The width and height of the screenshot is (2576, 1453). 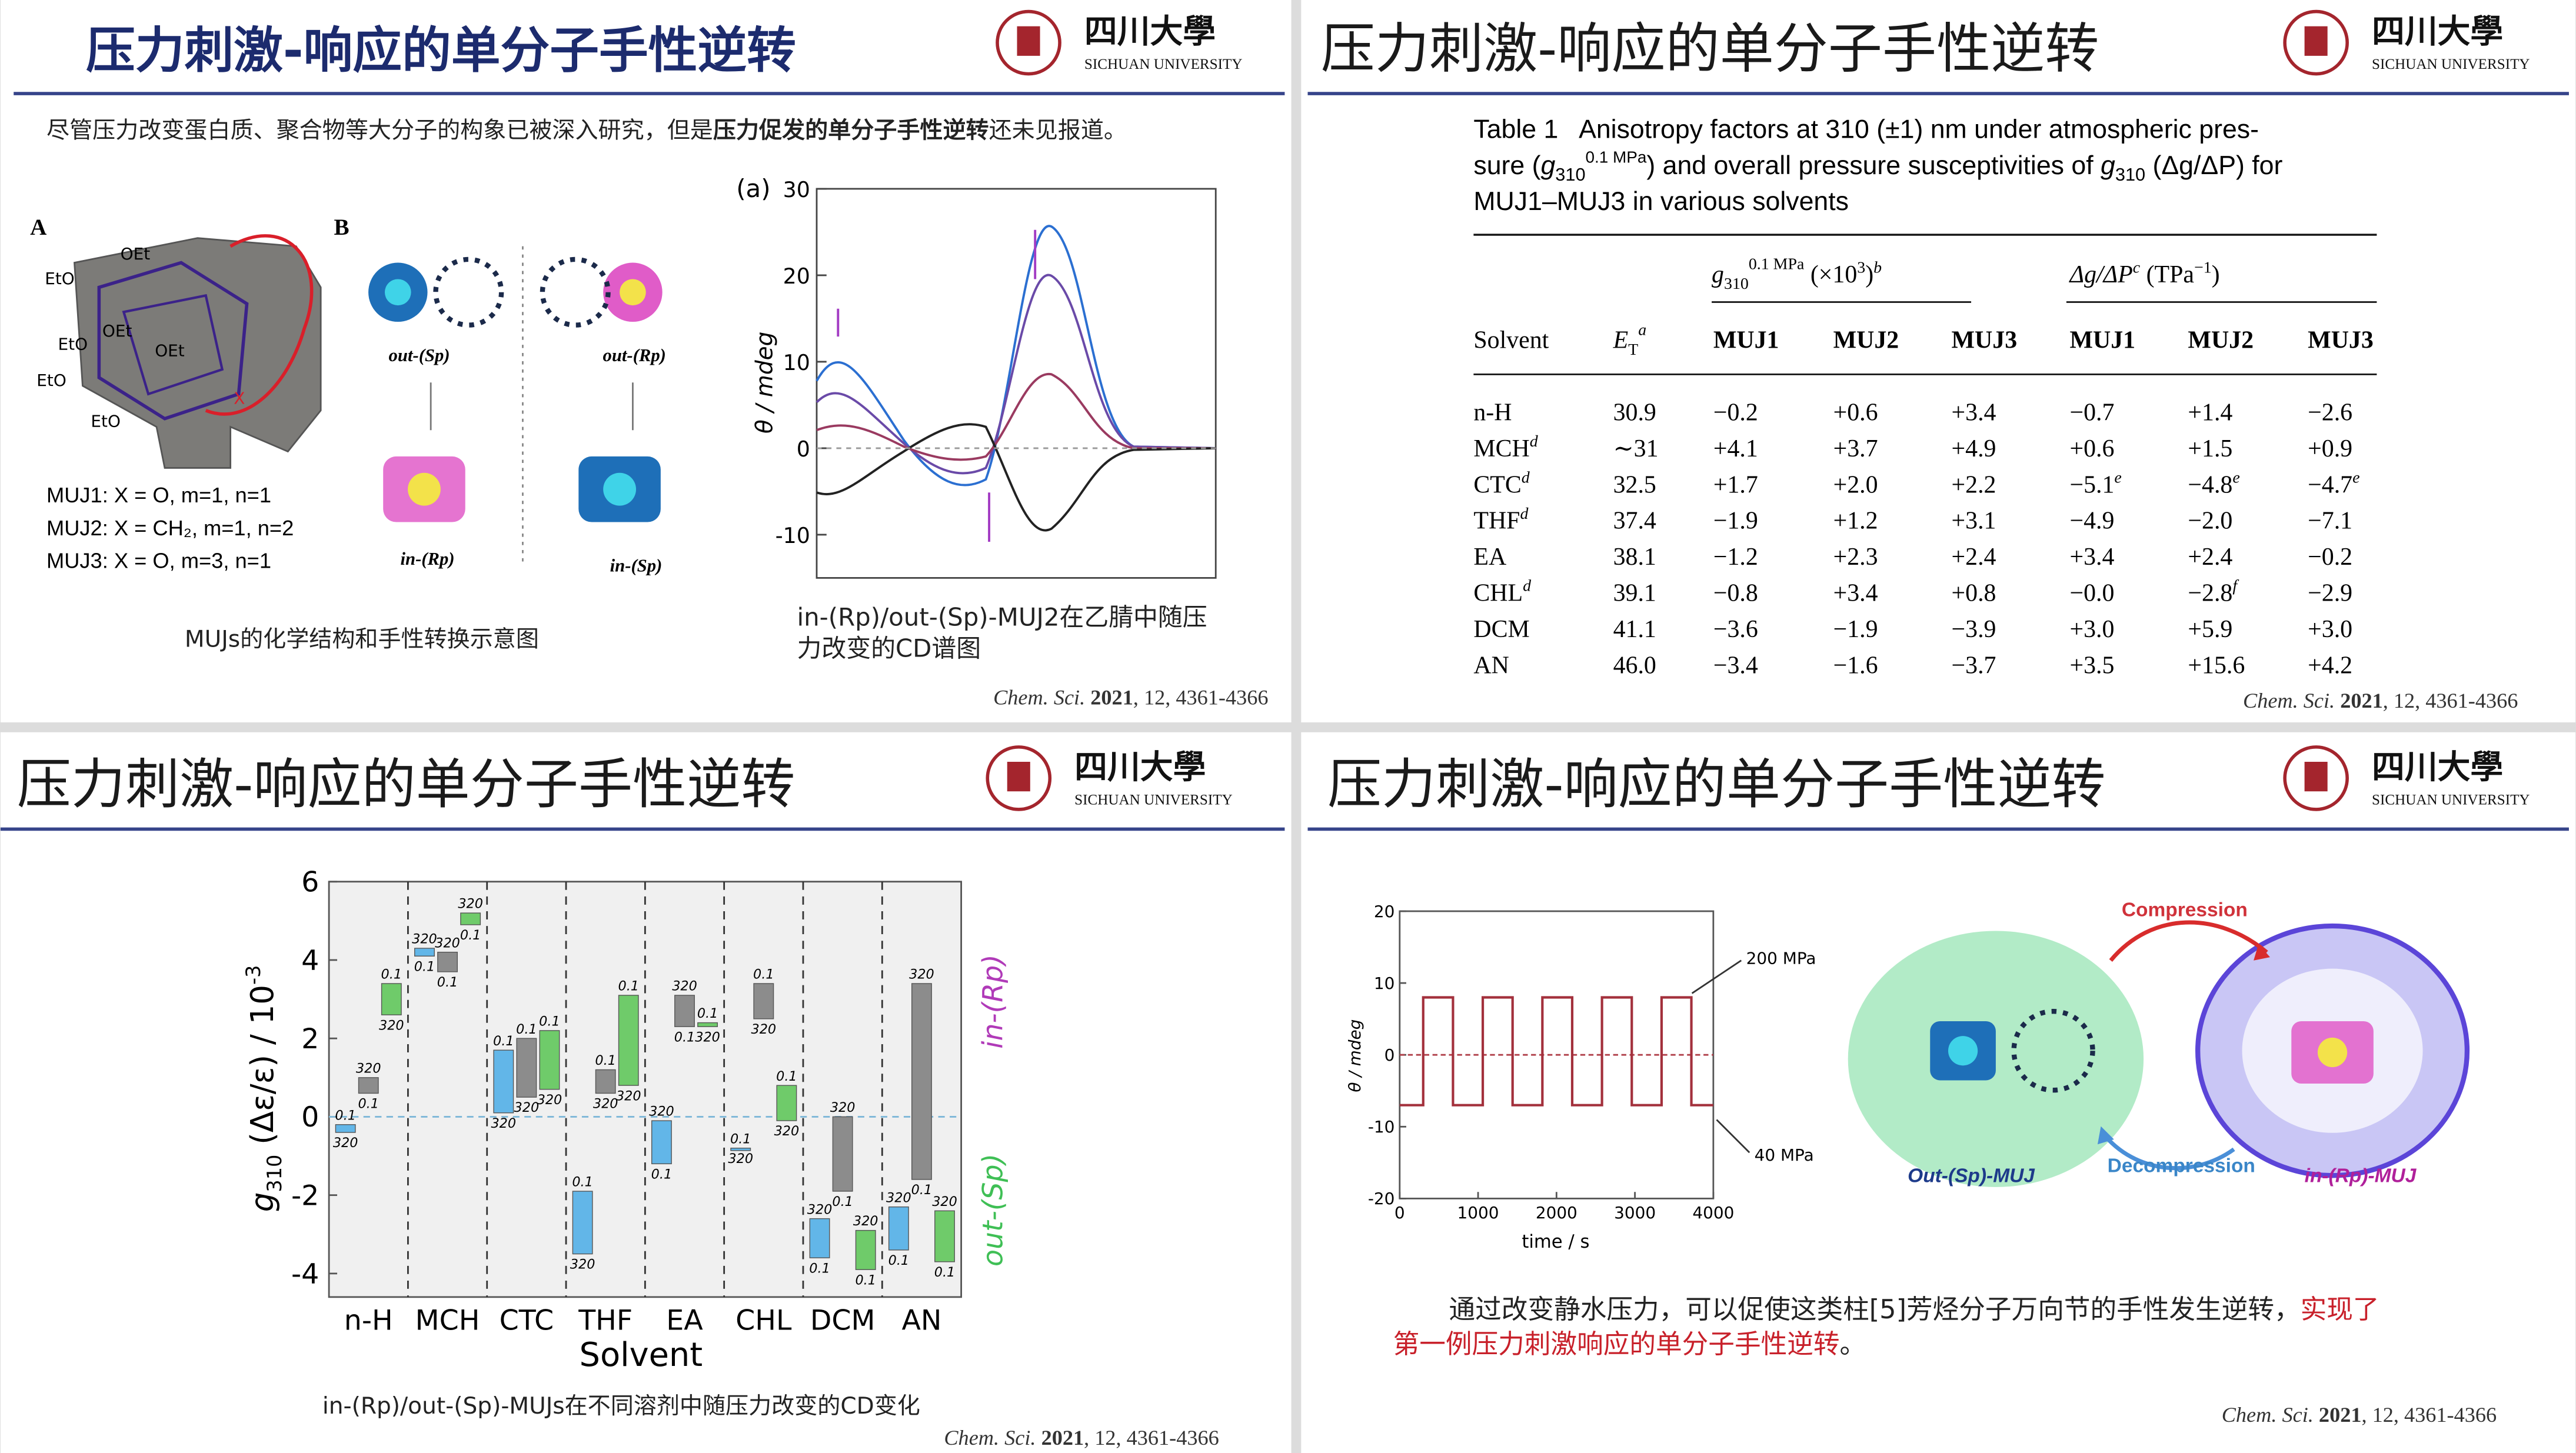 I want to click on year: 2021, so click(x=2340, y=1415).